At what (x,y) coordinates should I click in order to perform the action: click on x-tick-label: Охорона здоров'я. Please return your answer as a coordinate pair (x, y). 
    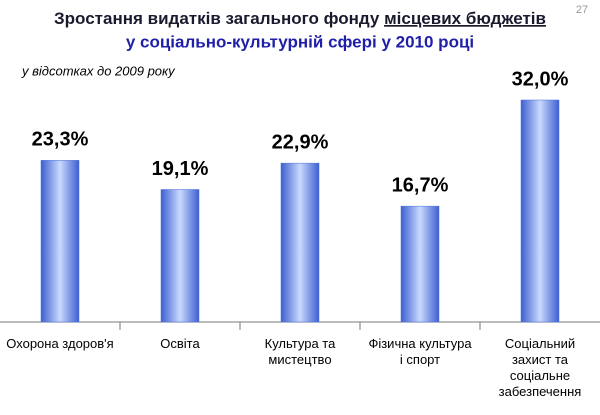
    Looking at the image, I should click on (60, 343).